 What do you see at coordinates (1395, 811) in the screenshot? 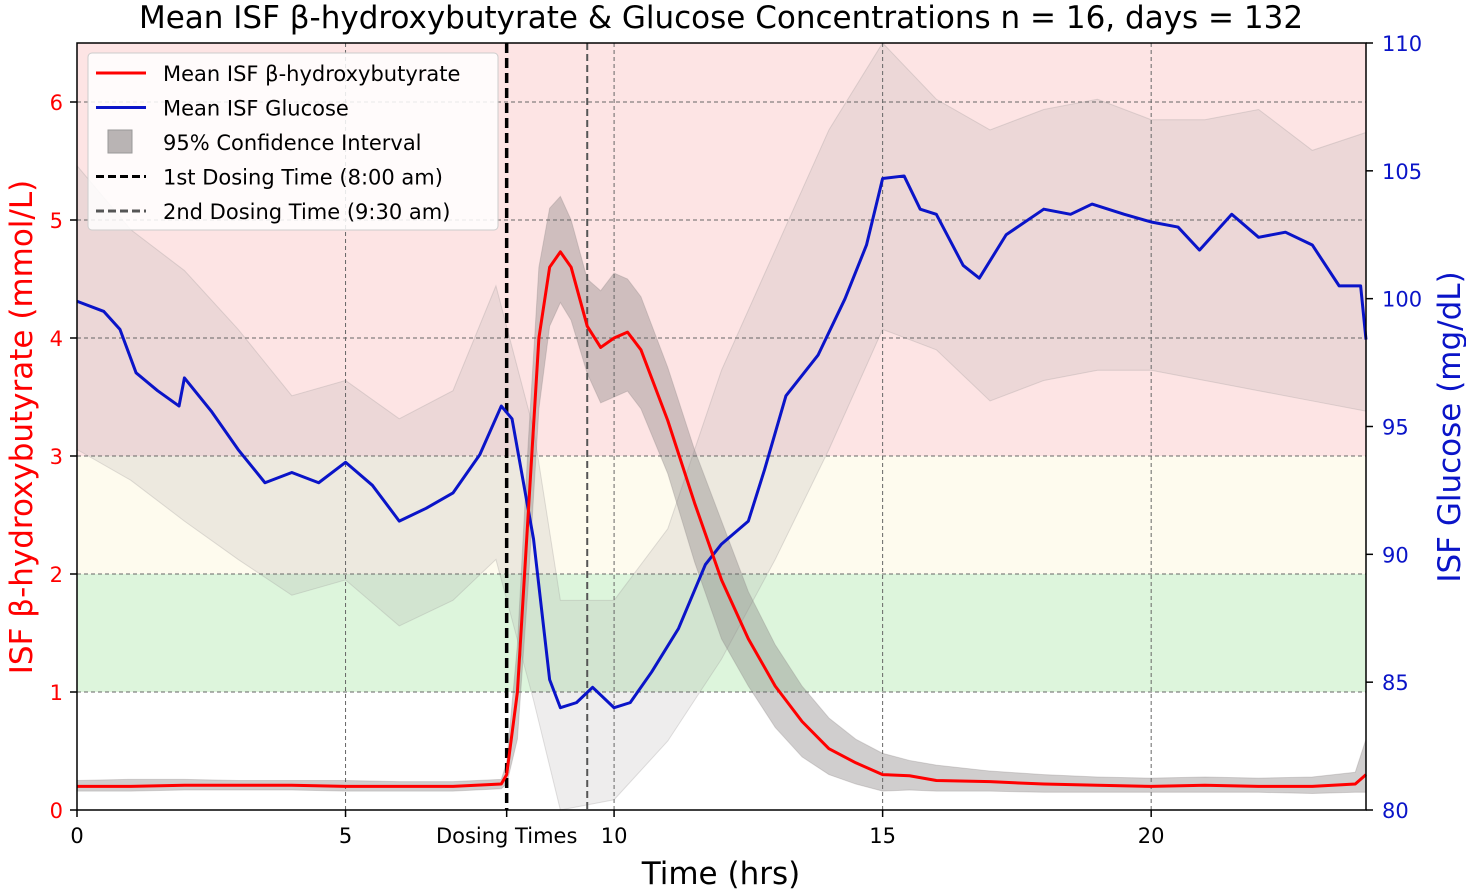
I see `y-right-tick-label: 80` at bounding box center [1395, 811].